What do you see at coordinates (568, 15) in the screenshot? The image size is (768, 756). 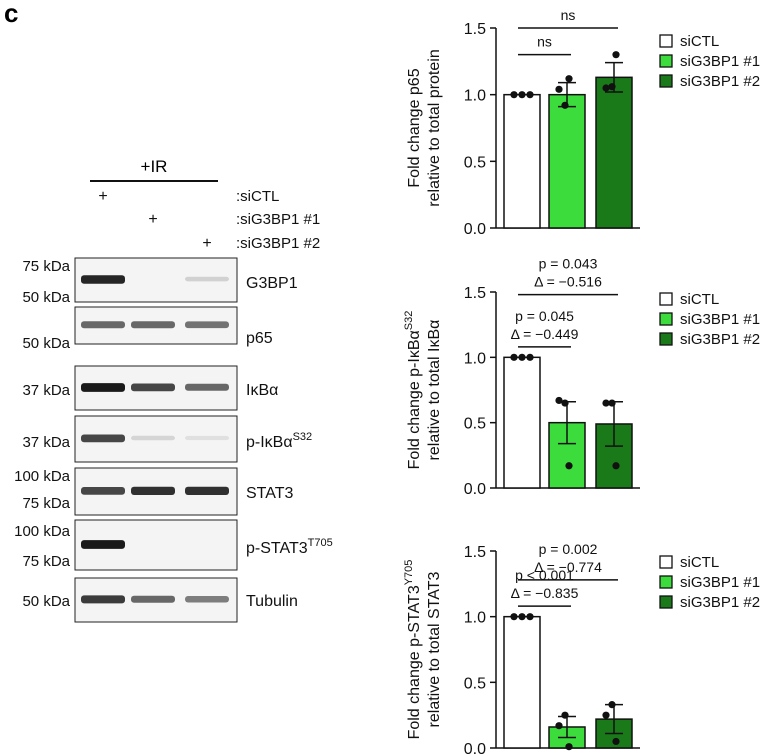 I see `significance-label-2-1: ns` at bounding box center [568, 15].